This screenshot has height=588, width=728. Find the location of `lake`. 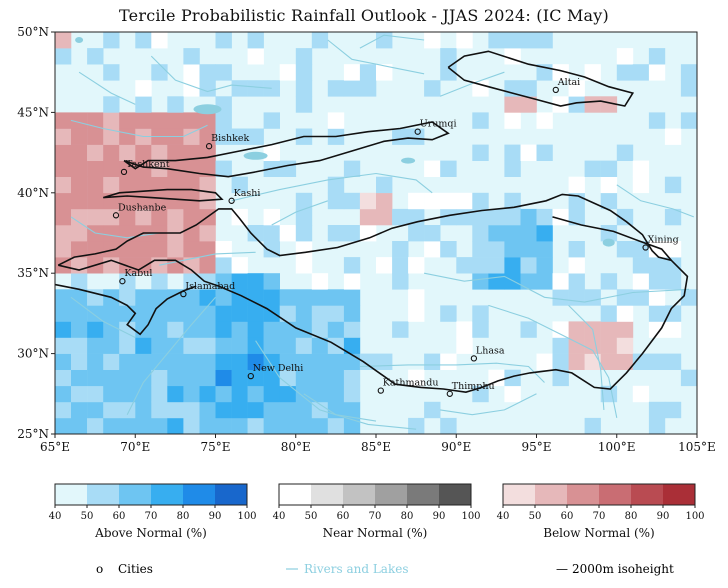

lake is located at coordinates (79, 40).